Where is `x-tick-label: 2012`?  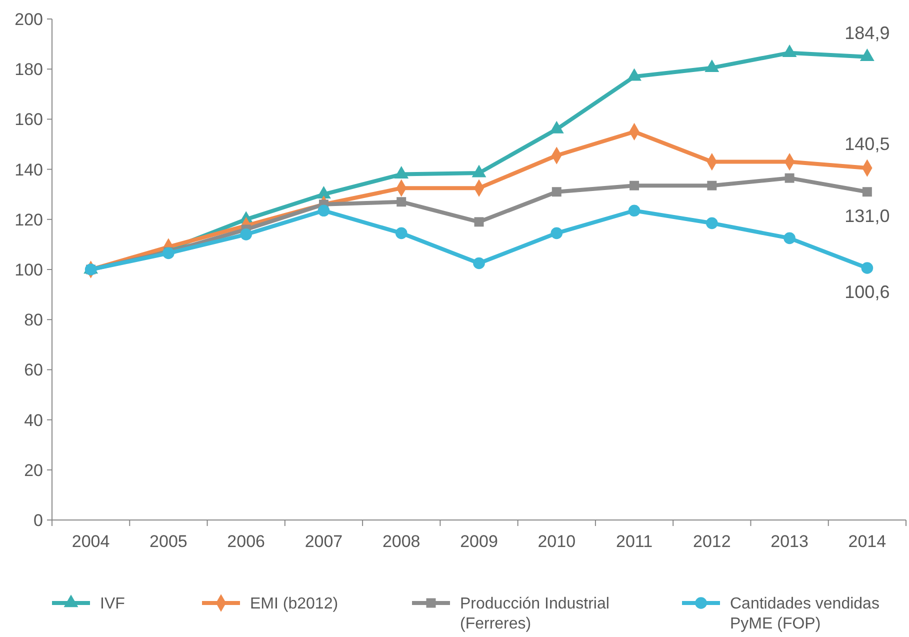 x-tick-label: 2012 is located at coordinates (711, 541).